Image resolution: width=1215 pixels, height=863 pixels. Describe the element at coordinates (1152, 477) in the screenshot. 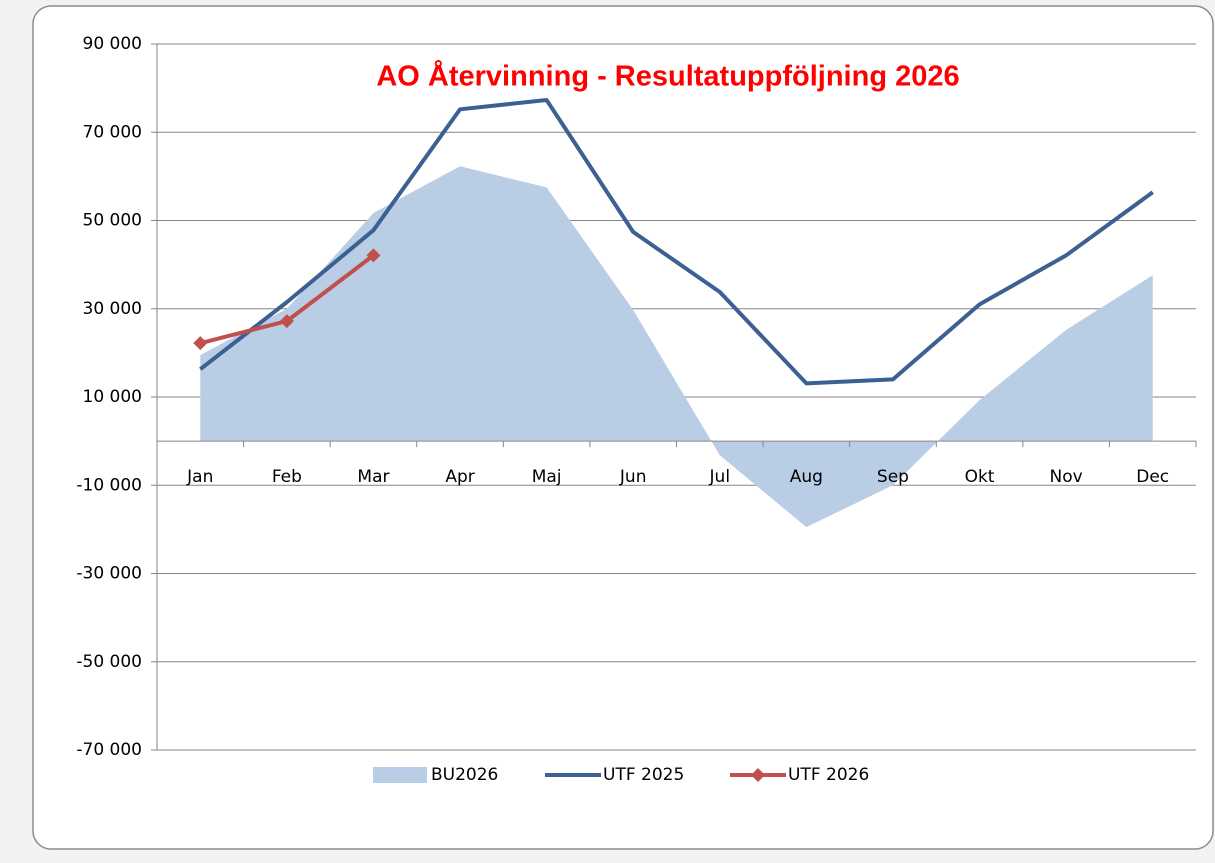

I see `x-tick-label: Dec` at that location.